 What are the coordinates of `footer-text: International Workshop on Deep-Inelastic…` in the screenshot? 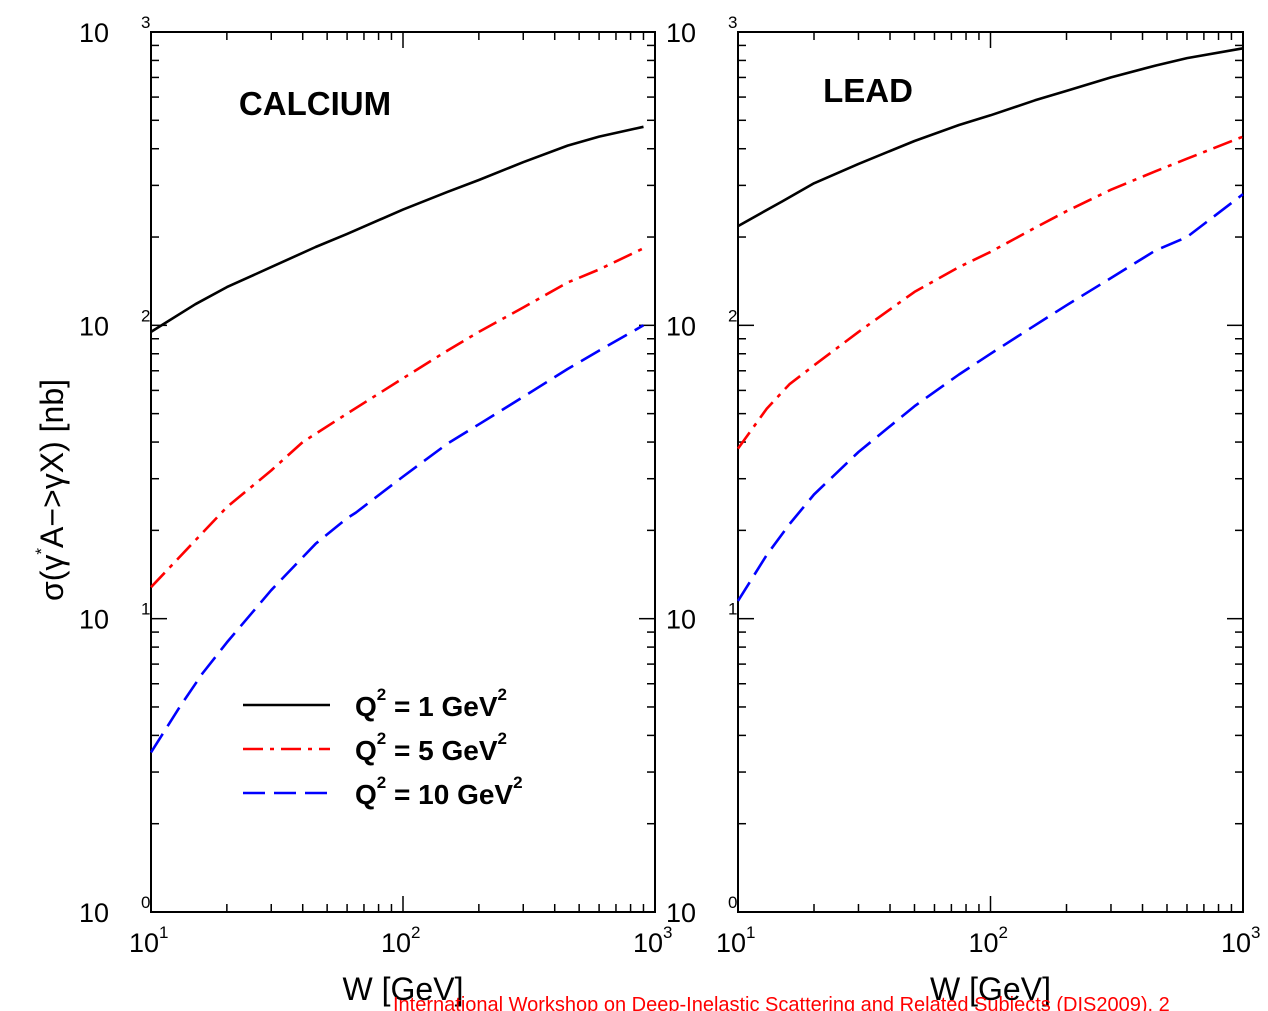 It's located at (781, 1002).